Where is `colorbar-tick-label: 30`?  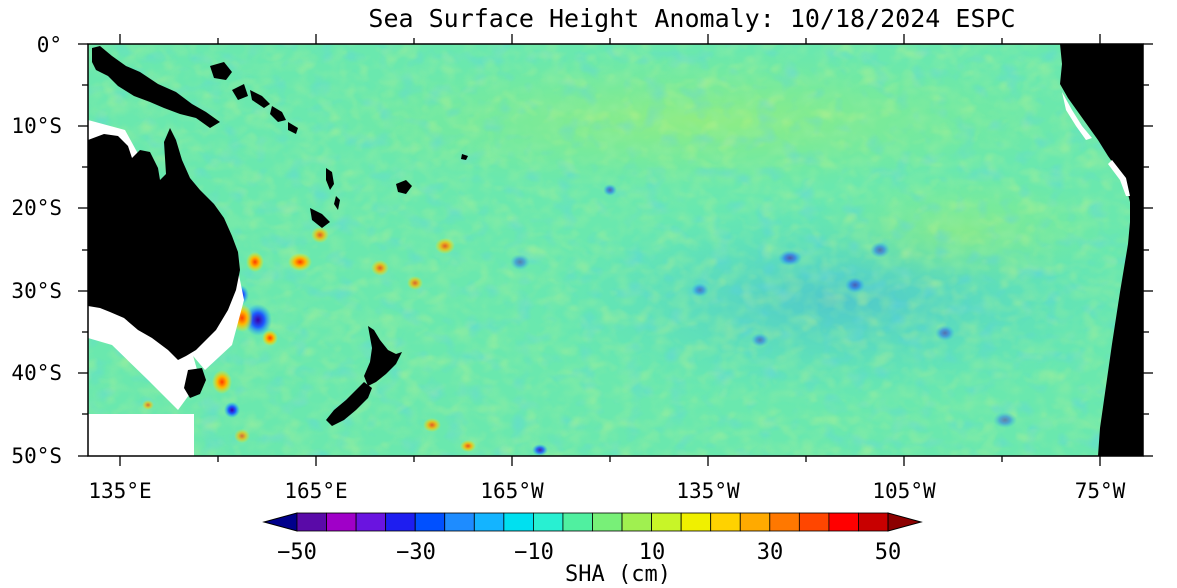 colorbar-tick-label: 30 is located at coordinates (770, 552).